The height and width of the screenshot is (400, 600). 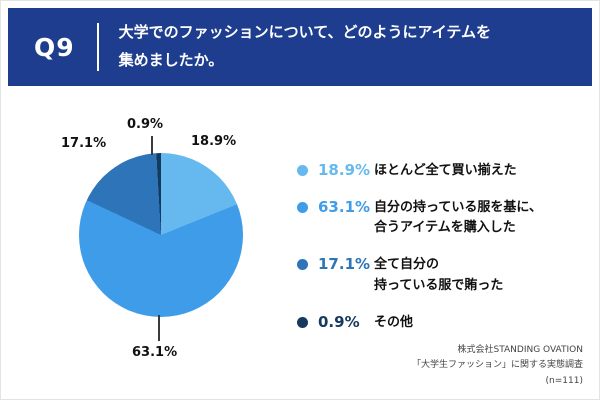 I want to click on source-survey-name: 「大学生ファッション」に関する実態調査, so click(x=497, y=365).